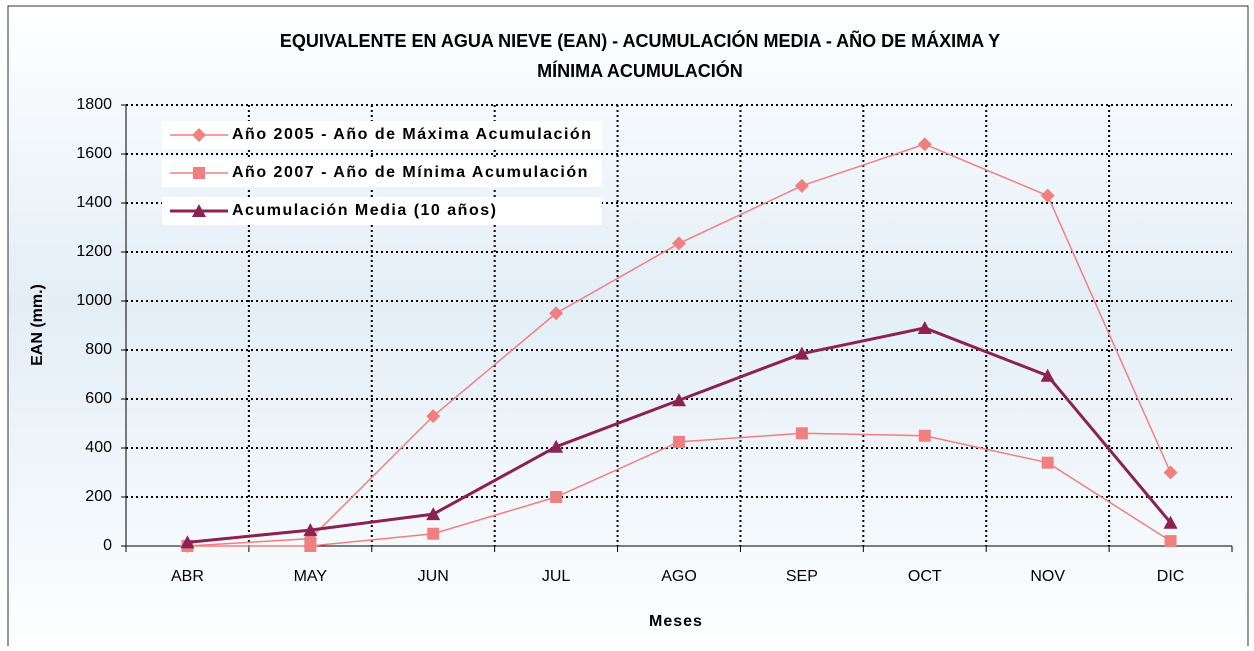 This screenshot has height=651, width=1254. Describe the element at coordinates (412, 134) in the screenshot. I see `legend-label: Año 2005 - Año de Máxima Acumulación` at that location.